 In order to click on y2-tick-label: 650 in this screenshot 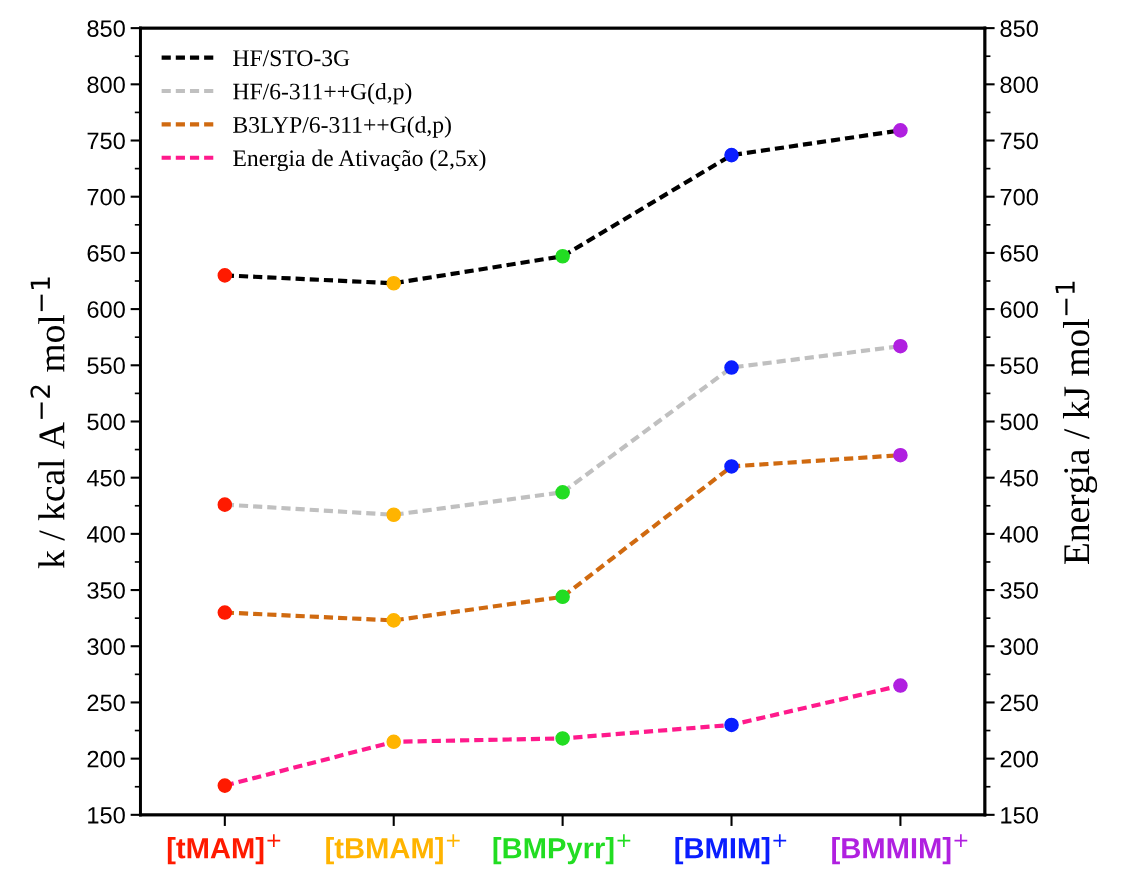, I will do `click(1019, 253)`.